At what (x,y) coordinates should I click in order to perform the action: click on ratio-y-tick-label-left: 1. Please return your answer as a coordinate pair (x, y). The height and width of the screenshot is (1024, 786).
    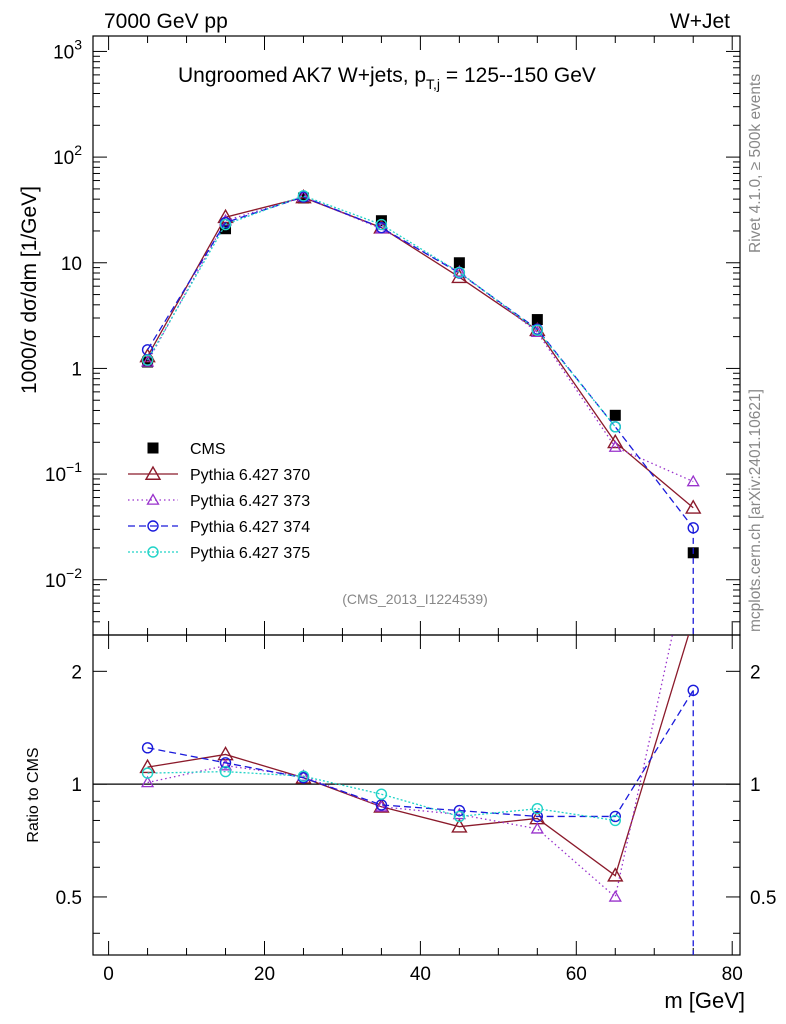
    Looking at the image, I should click on (76, 785).